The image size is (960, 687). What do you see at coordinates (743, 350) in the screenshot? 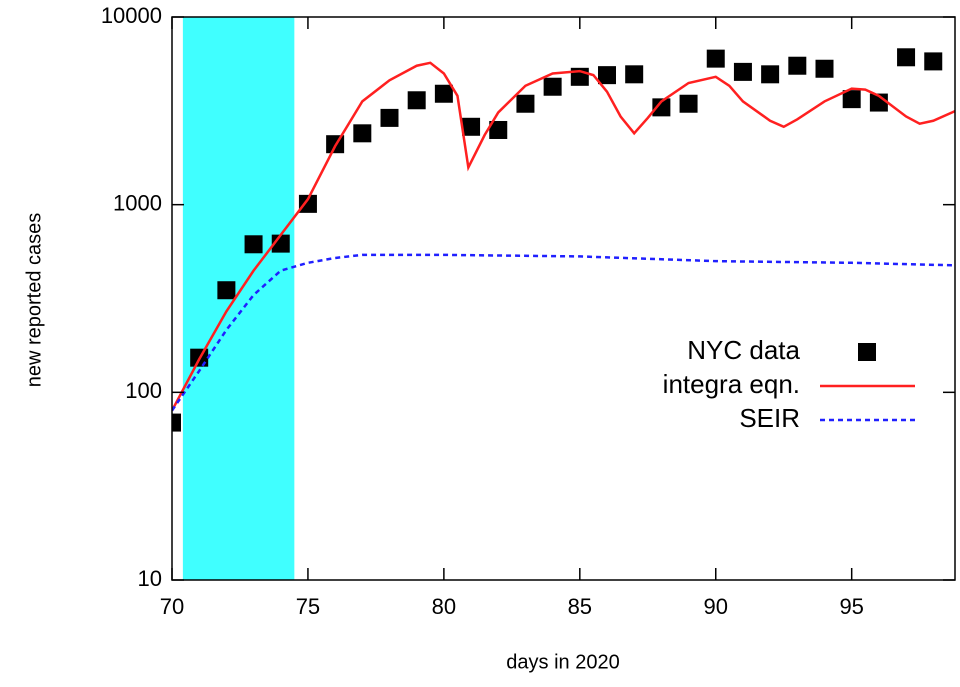
I see `legend-label: NYC data` at bounding box center [743, 350].